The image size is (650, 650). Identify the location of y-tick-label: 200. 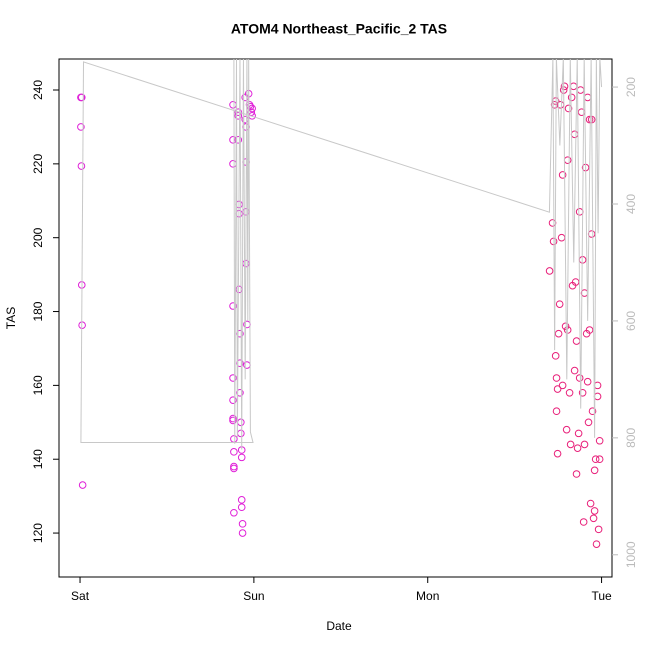
(38, 237).